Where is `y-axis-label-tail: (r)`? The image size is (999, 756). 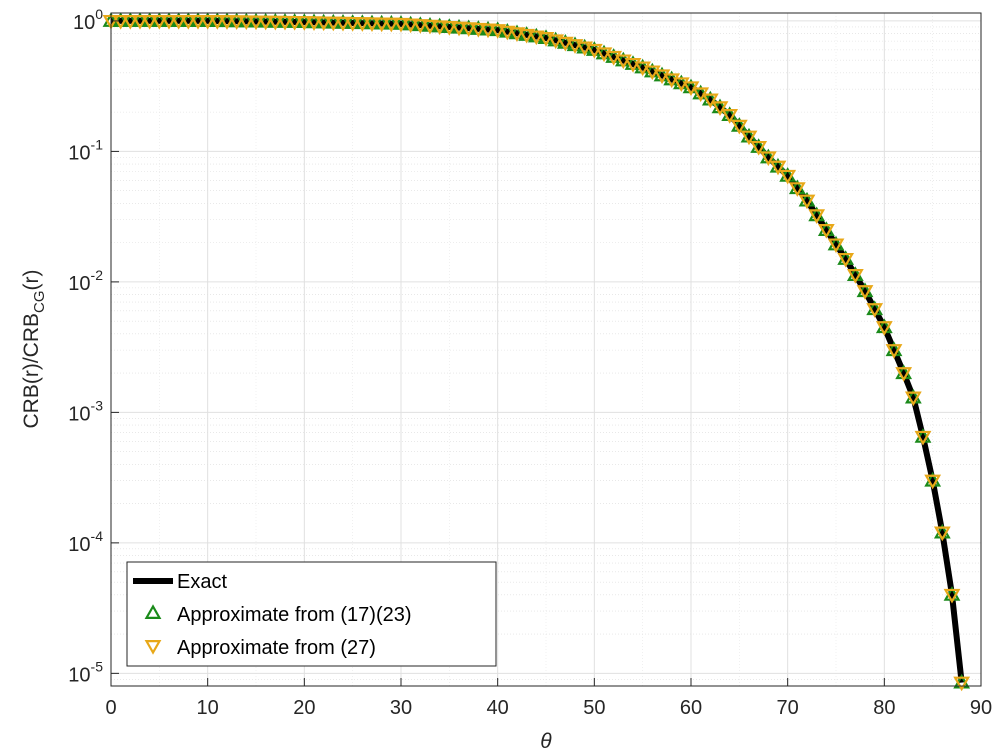 y-axis-label-tail: (r) is located at coordinates (31, 280).